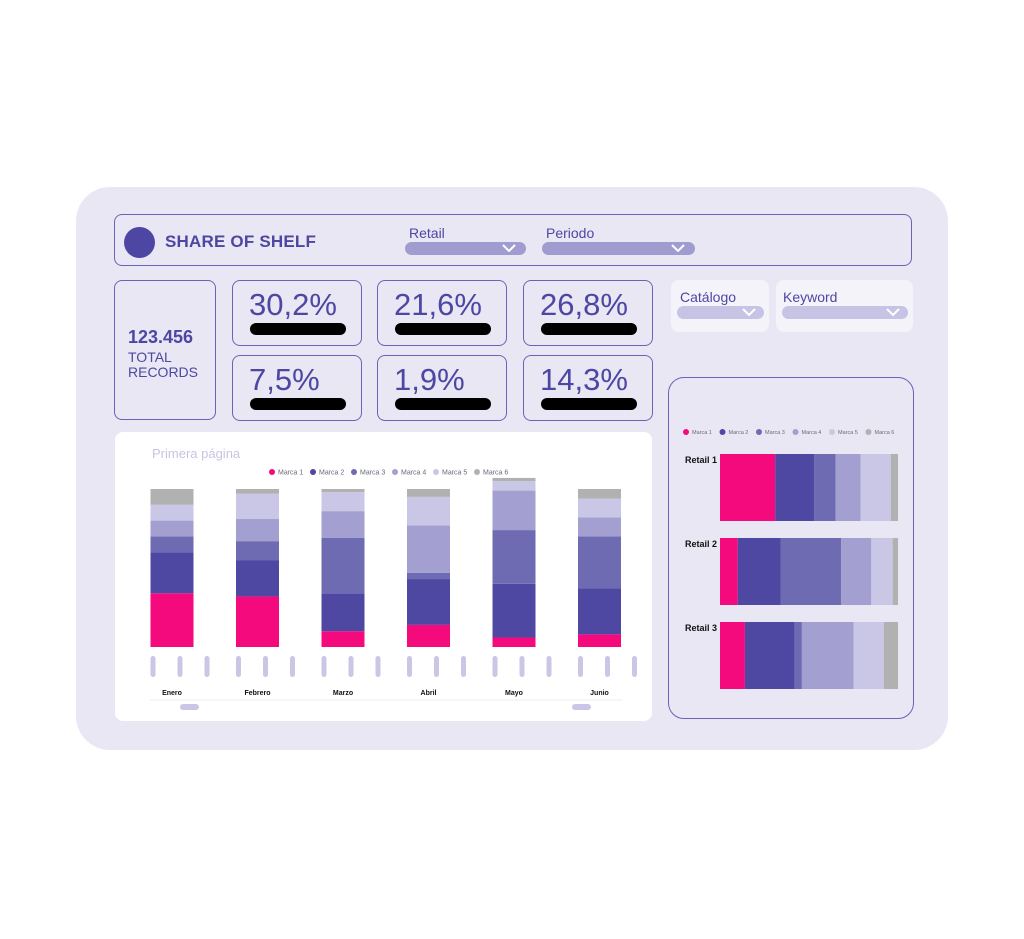 The image size is (1024, 939). I want to click on kpi-card: 1,9%, so click(442, 388).